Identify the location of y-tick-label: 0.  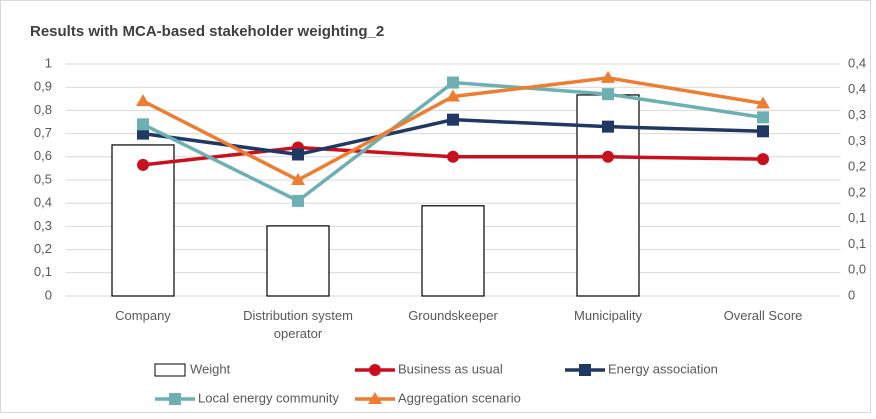
(48, 294).